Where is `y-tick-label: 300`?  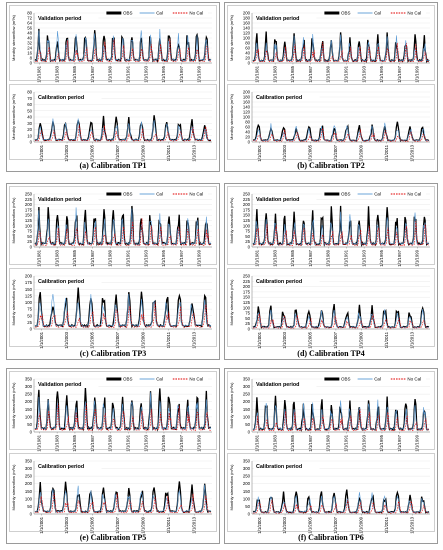 y-tick-label: 300 is located at coordinates (247, 468).